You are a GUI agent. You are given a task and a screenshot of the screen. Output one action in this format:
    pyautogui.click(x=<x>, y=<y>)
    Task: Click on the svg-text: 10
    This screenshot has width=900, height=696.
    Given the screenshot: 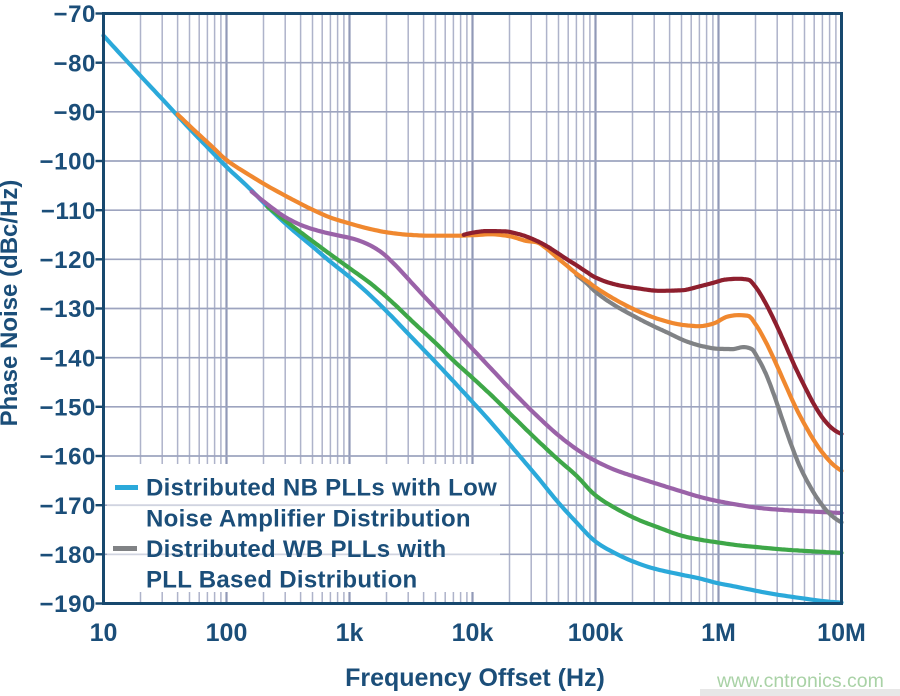 What is the action you would take?
    pyautogui.click(x=104, y=633)
    